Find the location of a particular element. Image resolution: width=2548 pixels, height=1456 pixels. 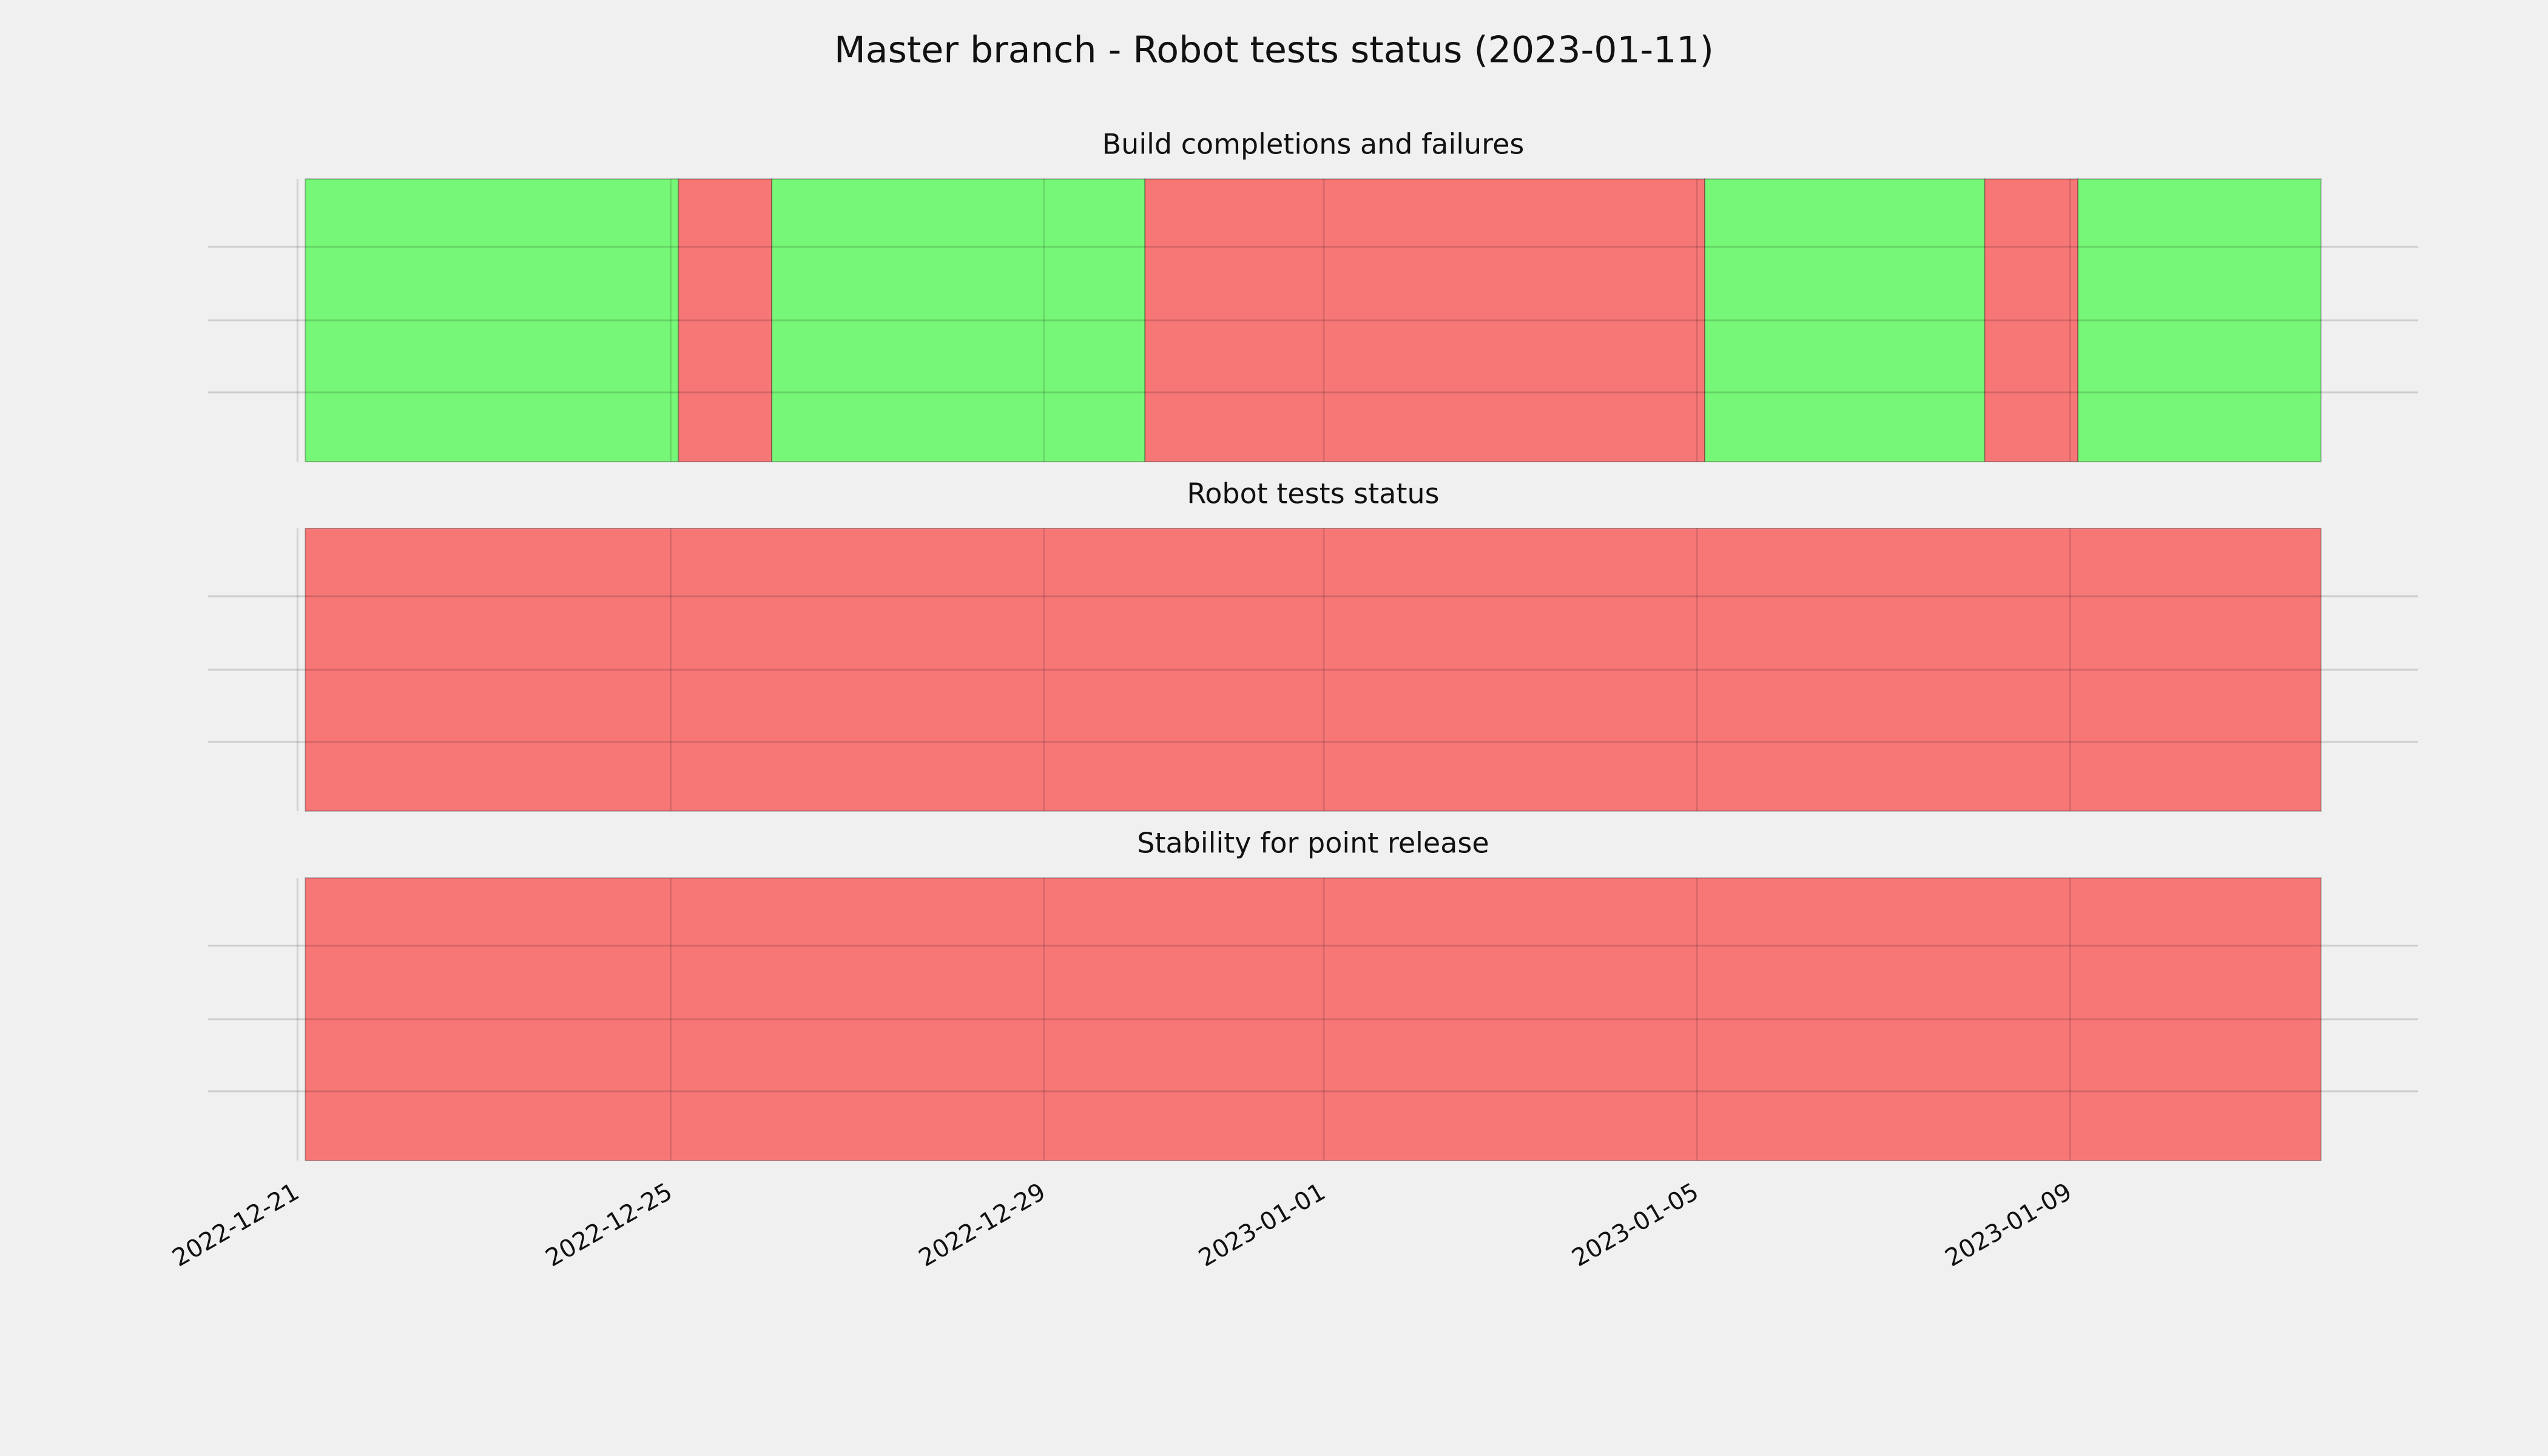

panel-title: Build completions and failures is located at coordinates (1313, 144).